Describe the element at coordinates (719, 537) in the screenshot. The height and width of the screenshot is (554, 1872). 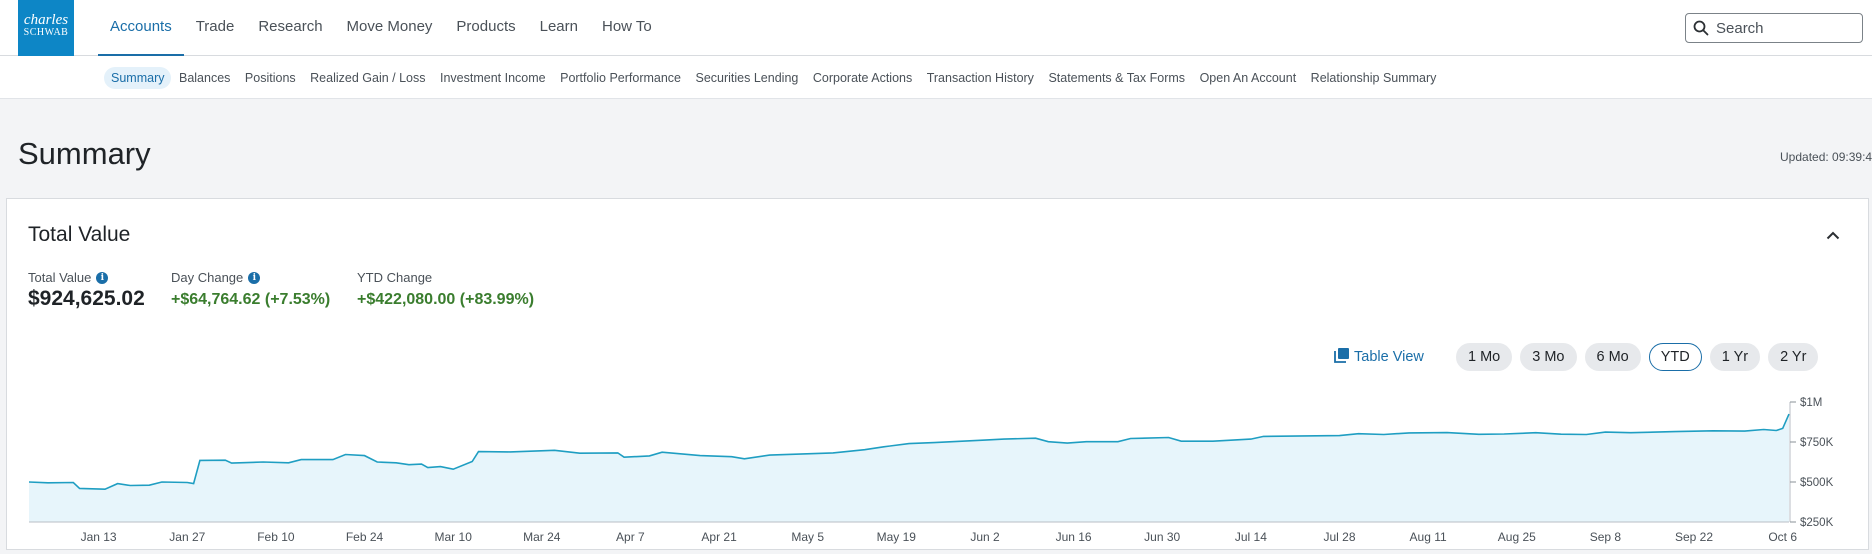
I see `x-tick-label: Apr 21` at that location.